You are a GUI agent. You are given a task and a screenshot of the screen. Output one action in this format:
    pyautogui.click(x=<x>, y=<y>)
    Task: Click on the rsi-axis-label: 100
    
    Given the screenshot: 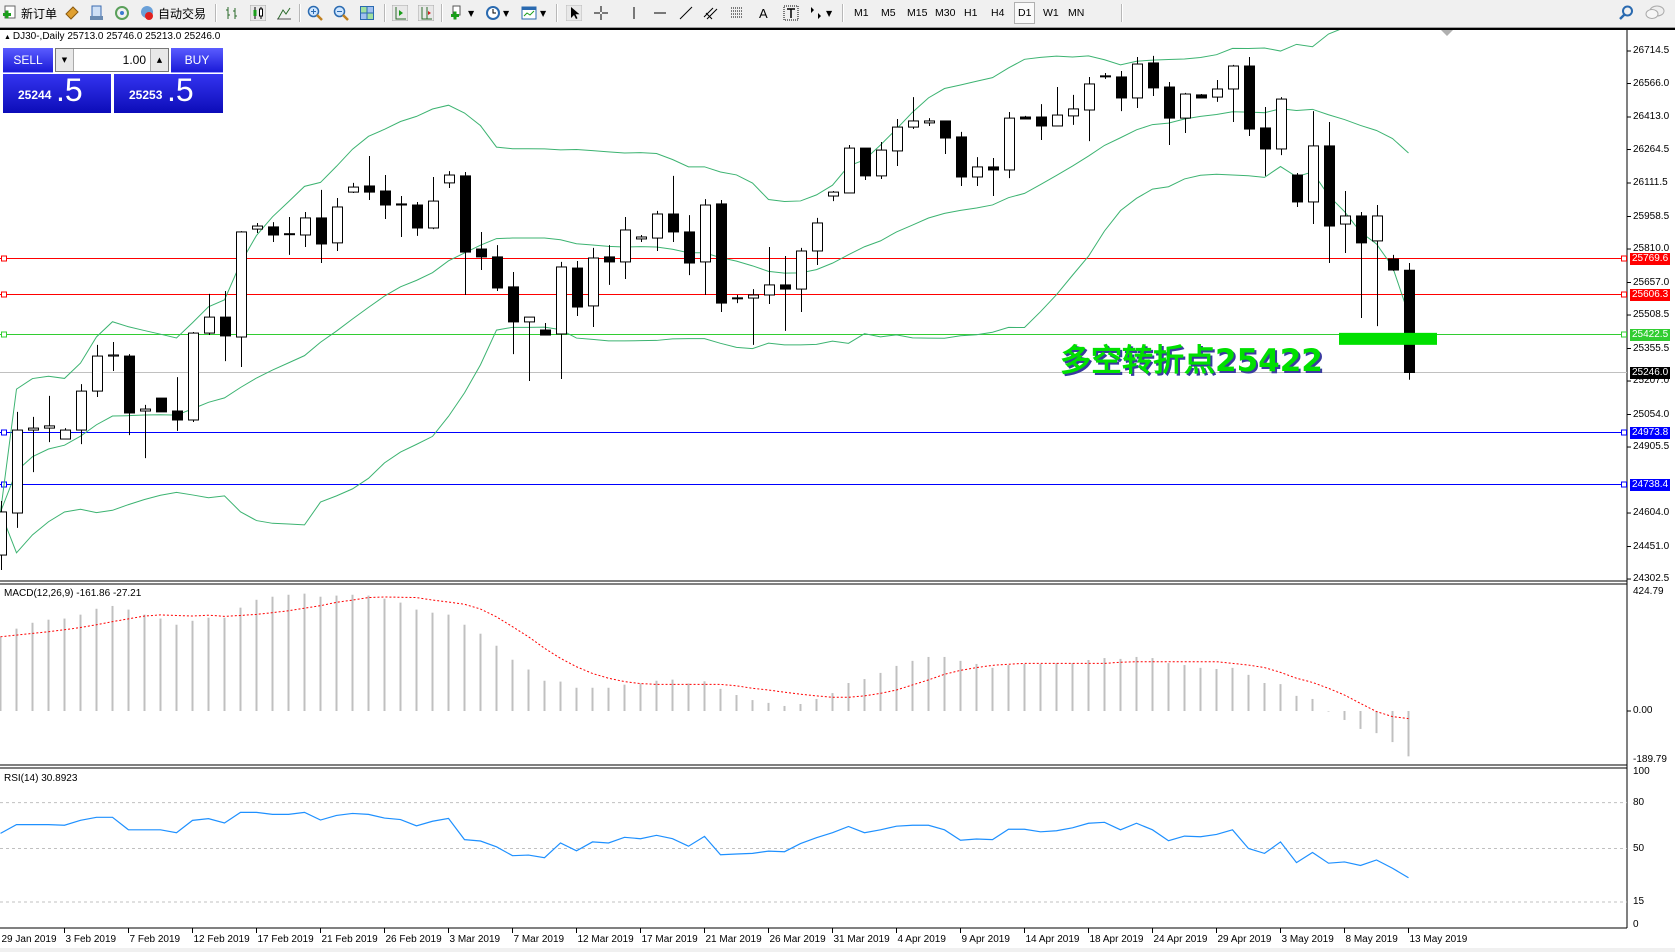 What is the action you would take?
    pyautogui.click(x=1641, y=771)
    